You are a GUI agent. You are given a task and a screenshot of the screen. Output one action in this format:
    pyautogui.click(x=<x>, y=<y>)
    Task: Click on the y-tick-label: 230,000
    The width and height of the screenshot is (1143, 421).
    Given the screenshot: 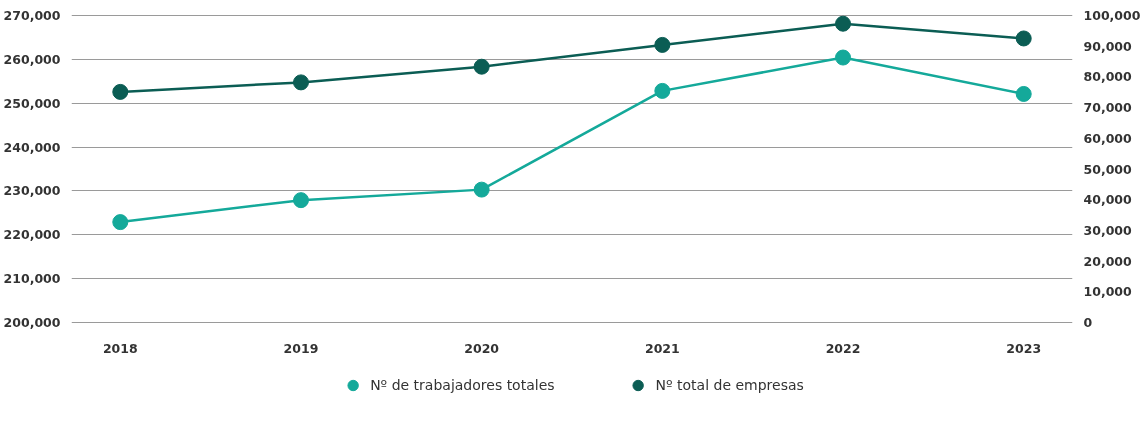 What is the action you would take?
    pyautogui.click(x=32, y=191)
    